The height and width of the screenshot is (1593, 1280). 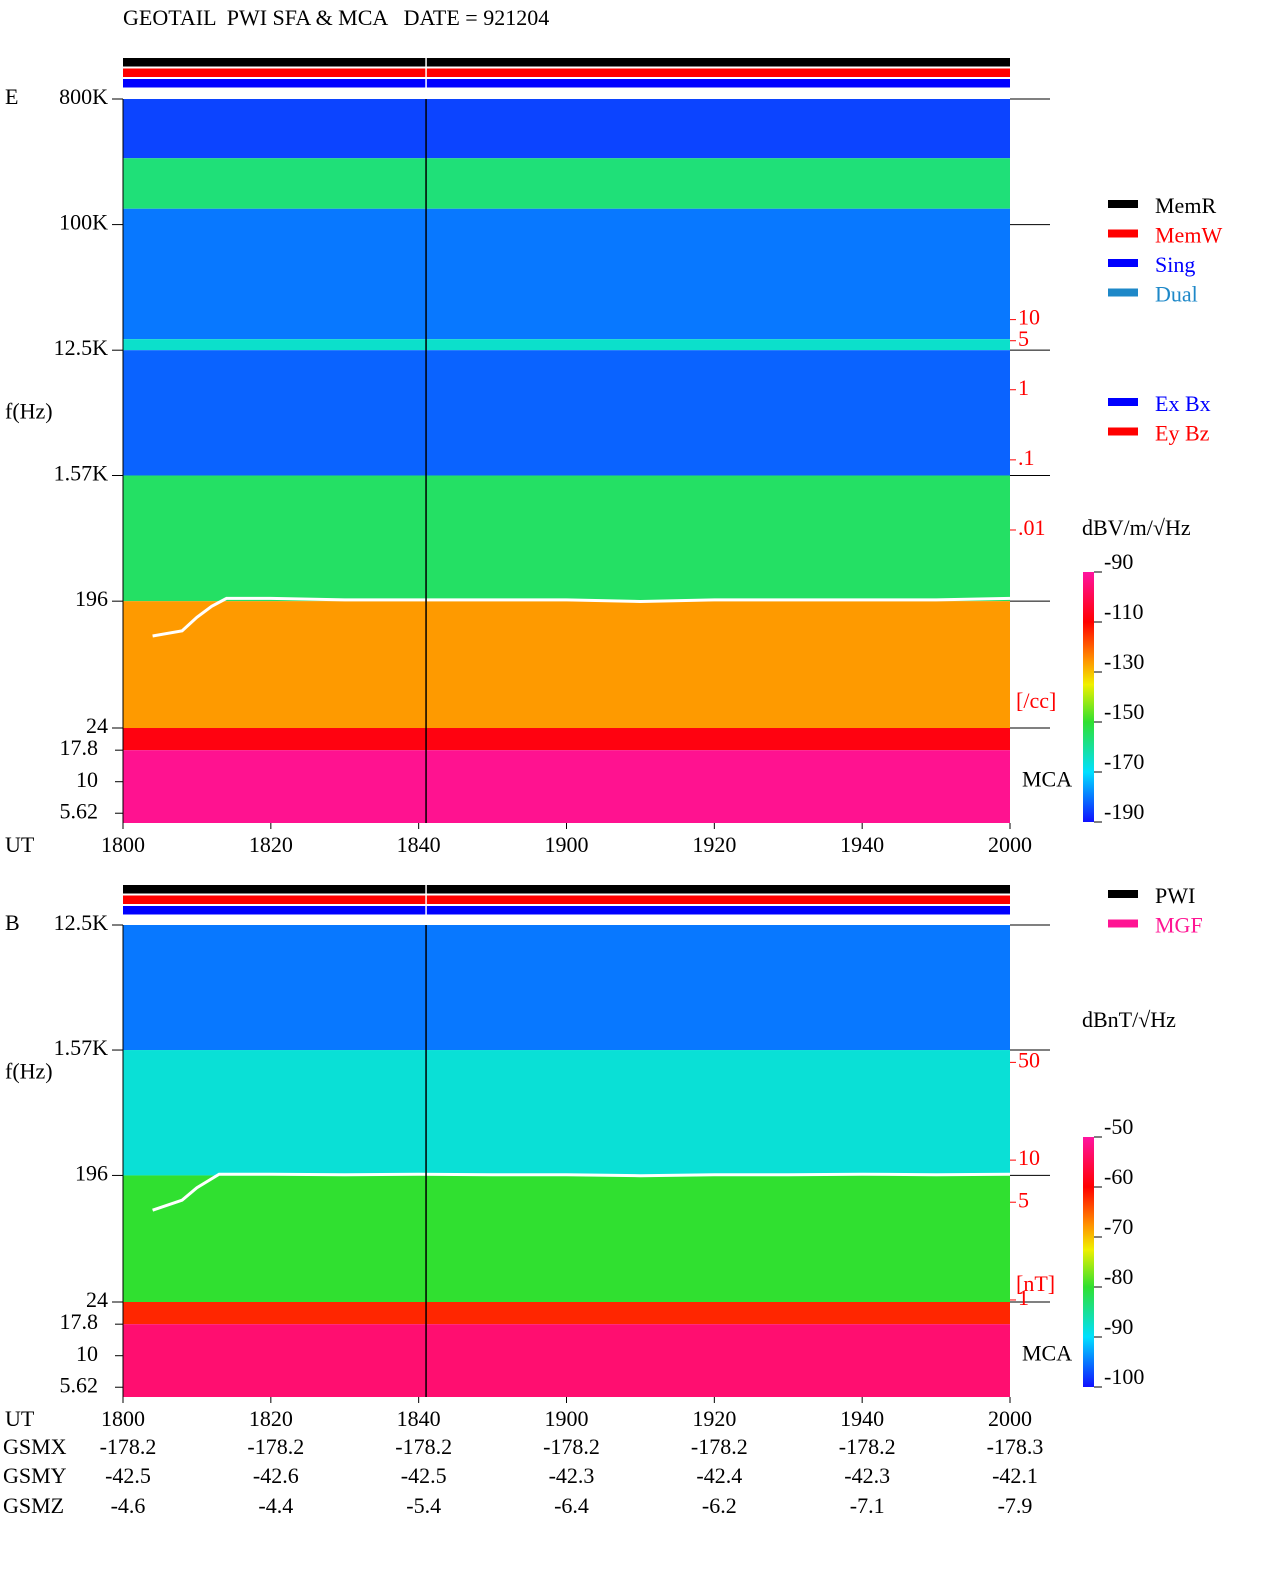 I want to click on colorbar-tick-label: -170, so click(x=1124, y=761).